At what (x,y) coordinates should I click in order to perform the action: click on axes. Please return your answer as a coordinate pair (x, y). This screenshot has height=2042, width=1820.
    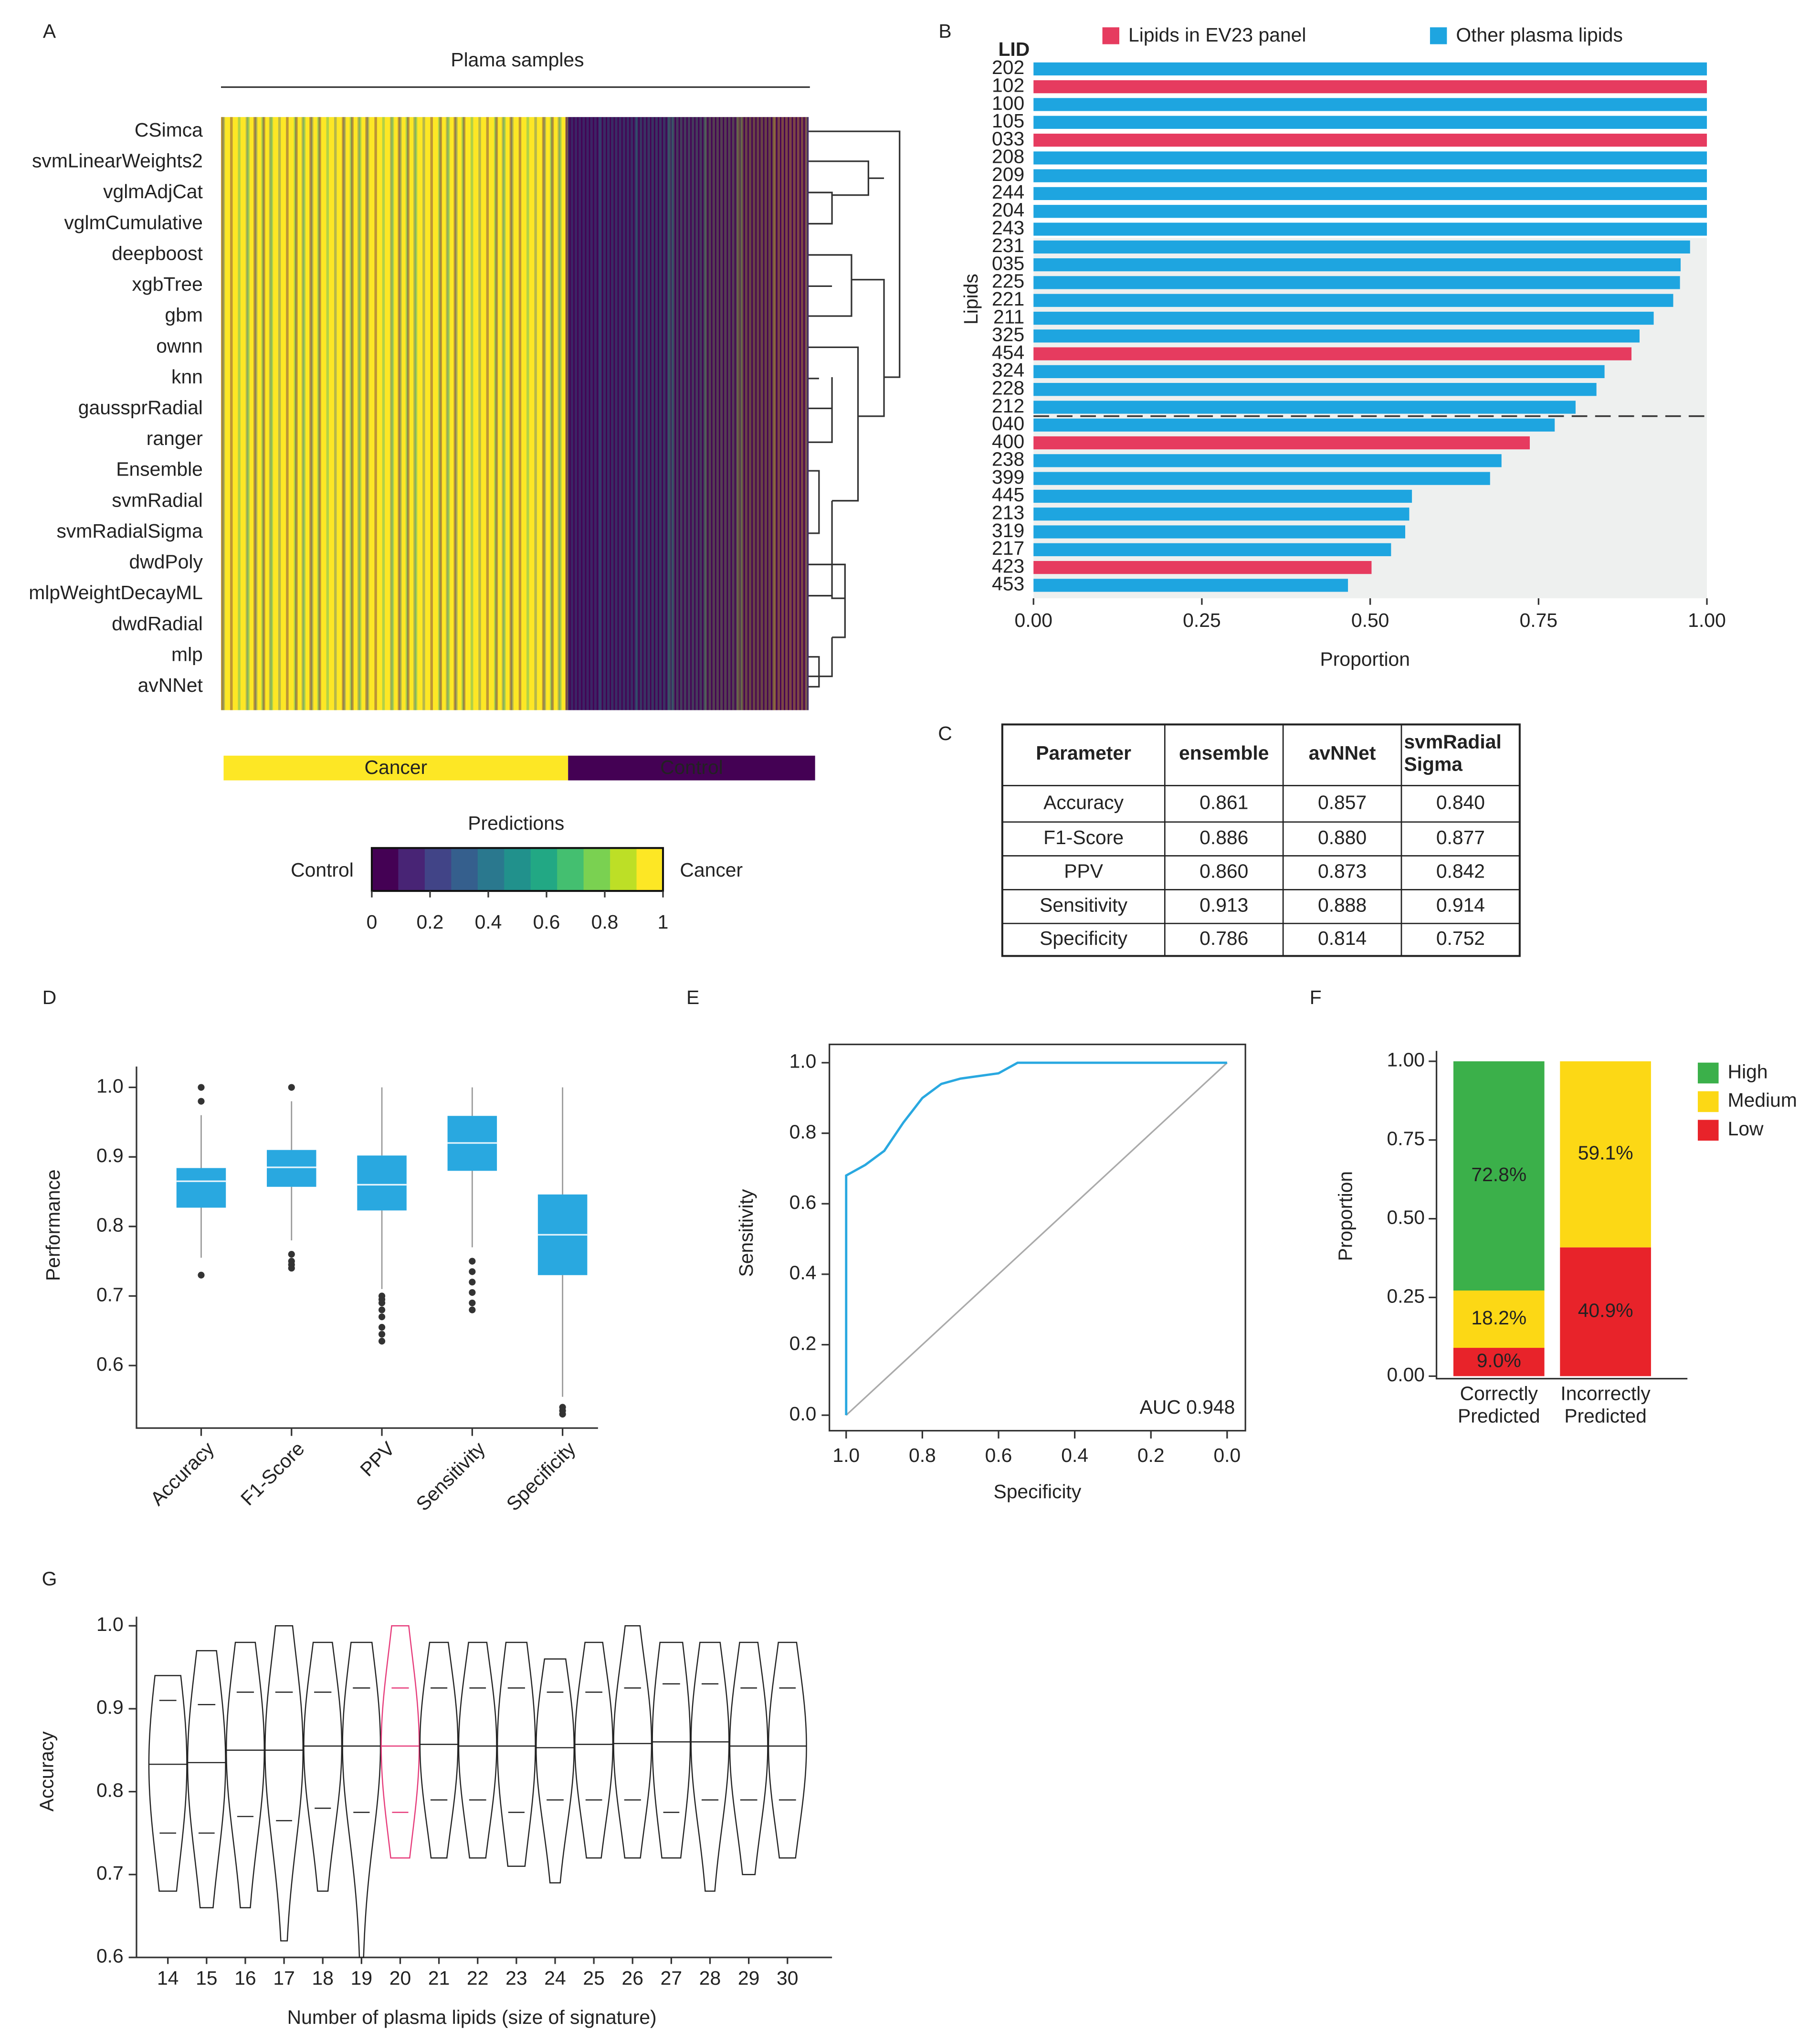
    Looking at the image, I should click on (367, 1247).